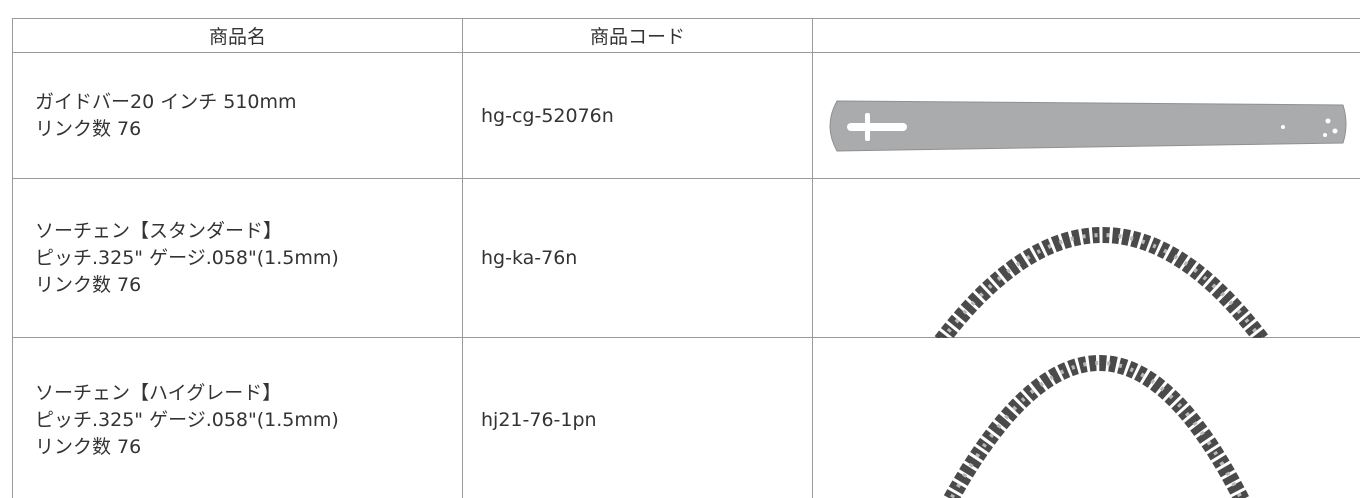 The height and width of the screenshot is (498, 1360). What do you see at coordinates (1086, 35) in the screenshot?
I see `header-cell` at bounding box center [1086, 35].